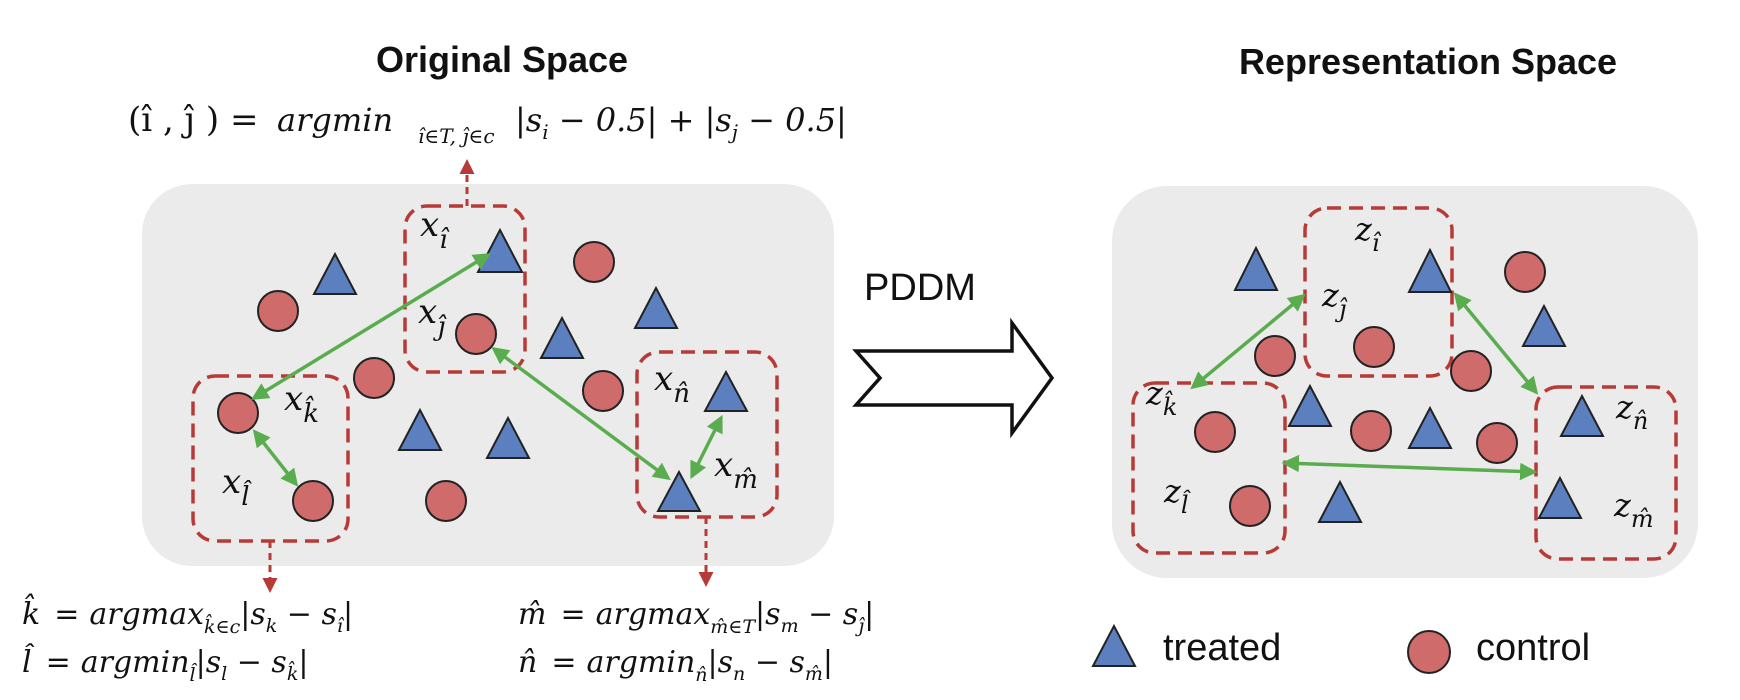  I want to click on formula-l: l̂ = argminl̂|sl − sk̂|, so click(165, 664).